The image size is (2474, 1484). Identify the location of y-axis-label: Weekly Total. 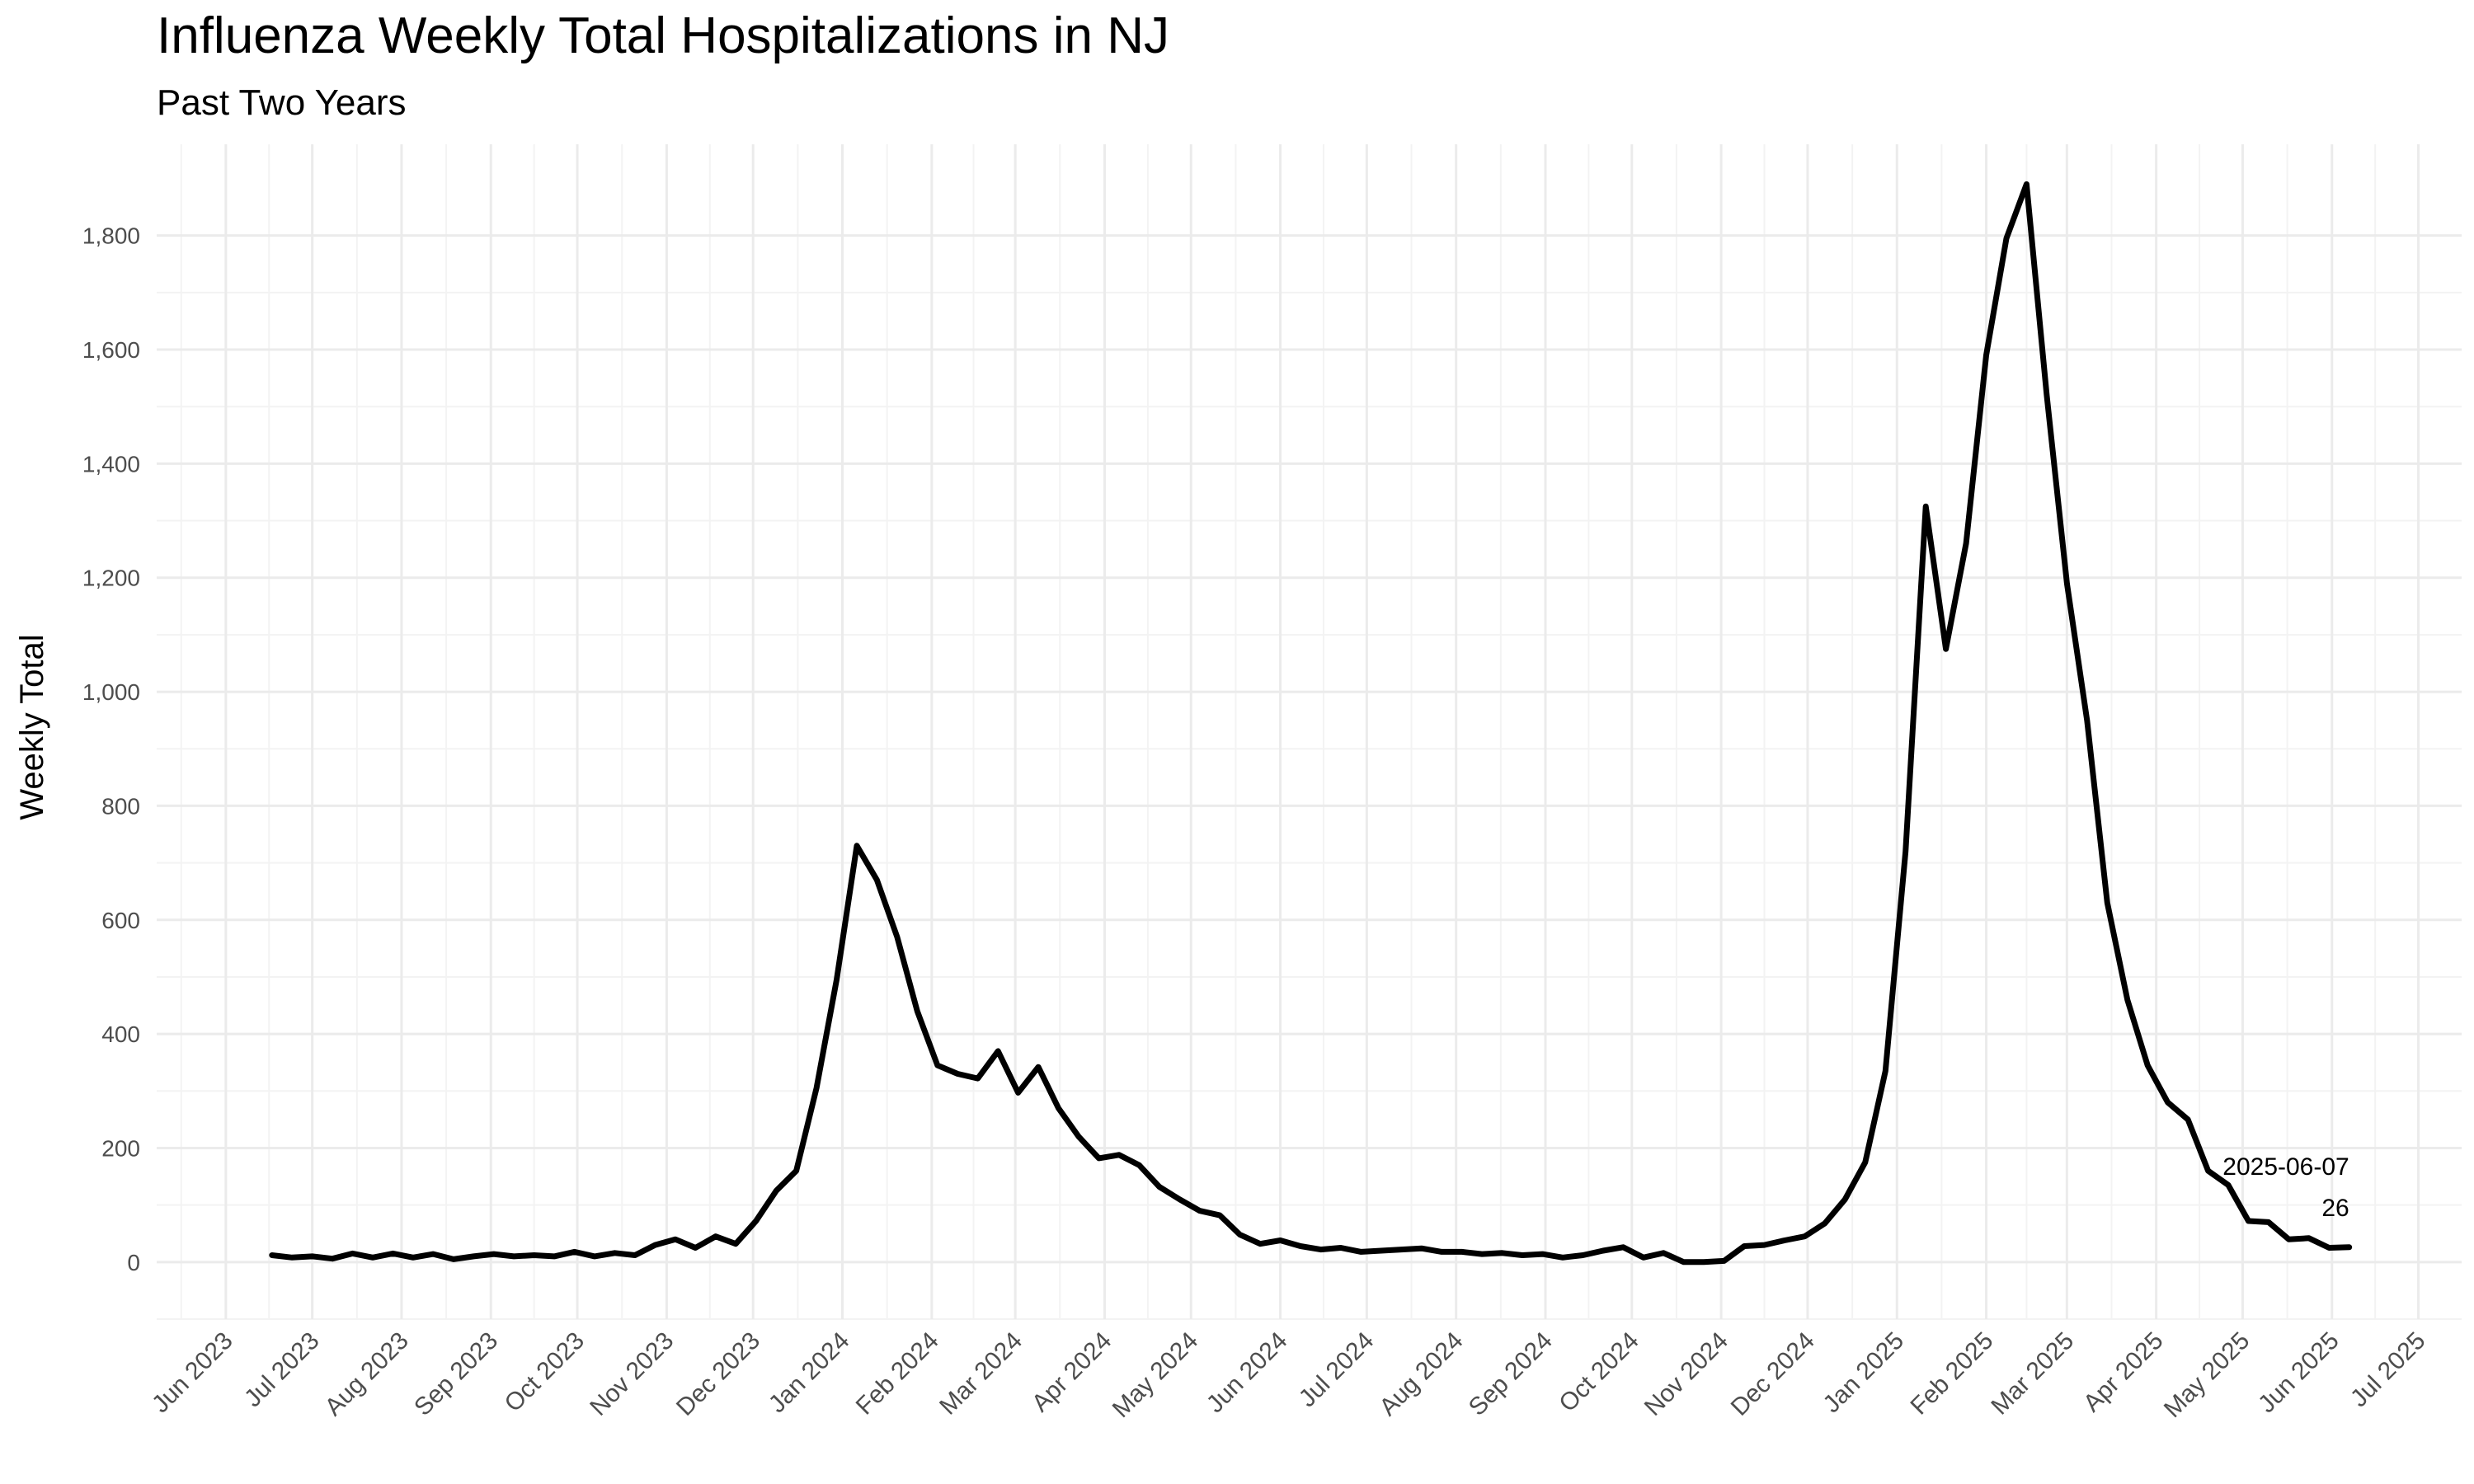
(32, 726).